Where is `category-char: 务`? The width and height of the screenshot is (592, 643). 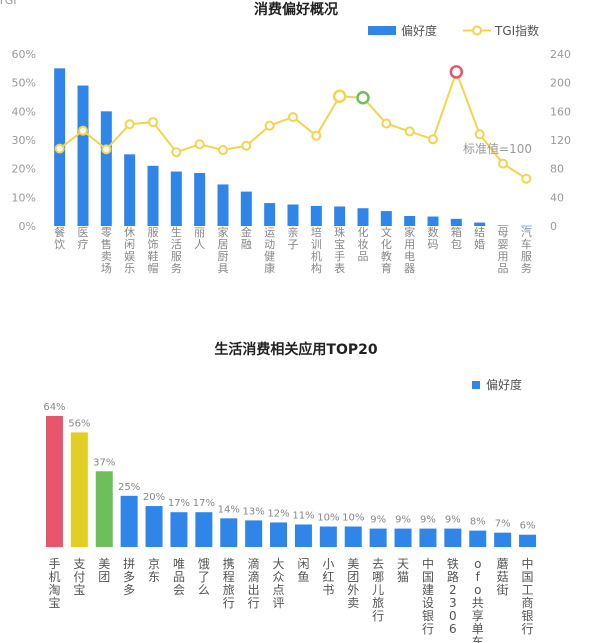 category-char: 务 is located at coordinates (176, 268).